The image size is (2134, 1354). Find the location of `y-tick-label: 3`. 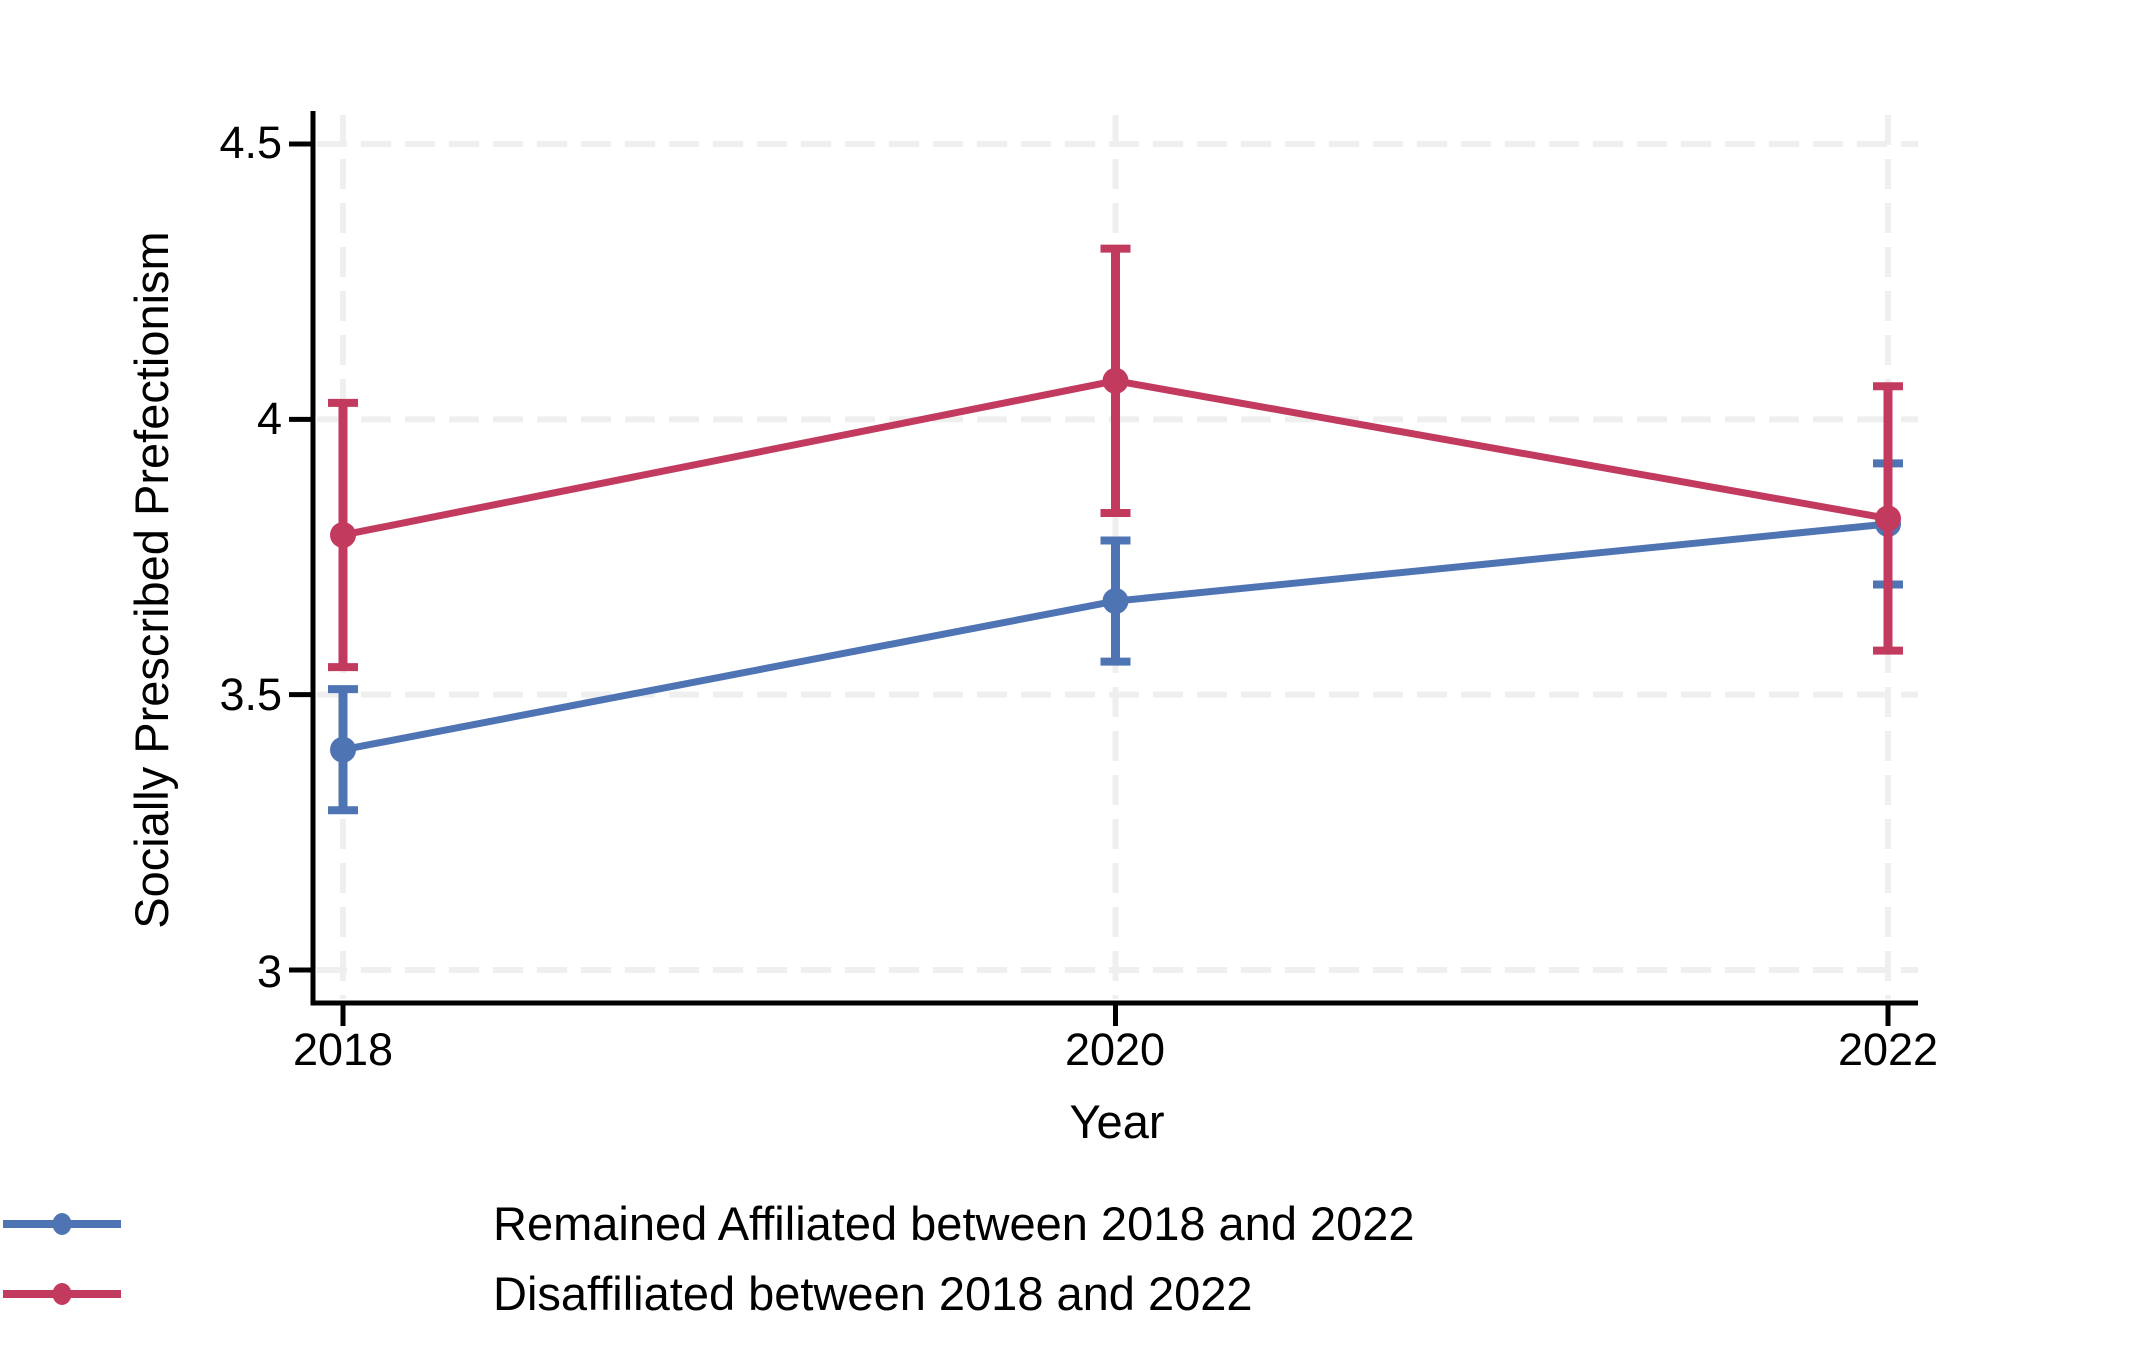

y-tick-label: 3 is located at coordinates (269, 971).